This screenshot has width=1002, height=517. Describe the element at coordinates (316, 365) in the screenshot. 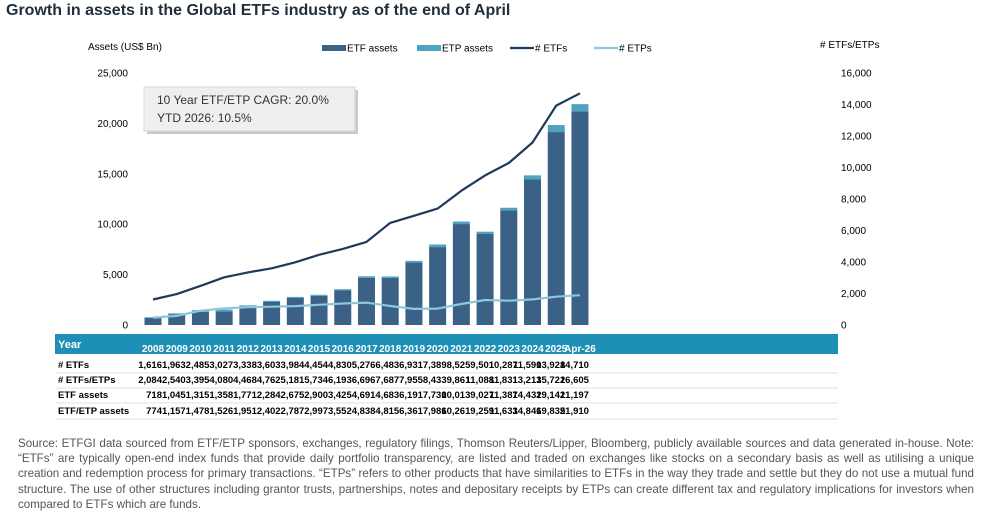

I see `table-cell: 4,454` at that location.